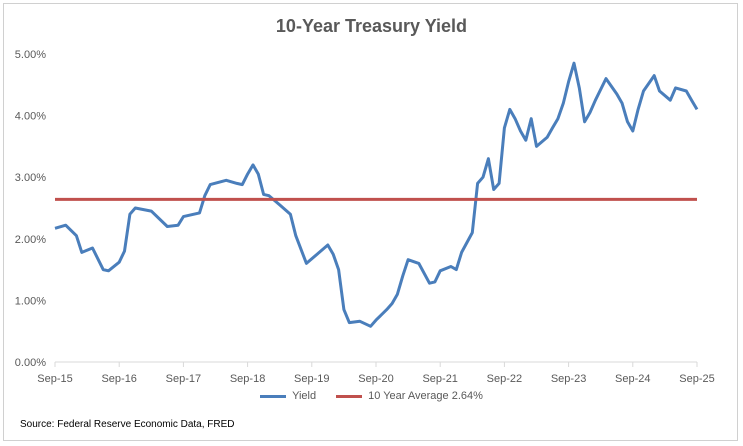 This screenshot has width=743, height=446. I want to click on y-tick-label: 4.00%, so click(30, 117).